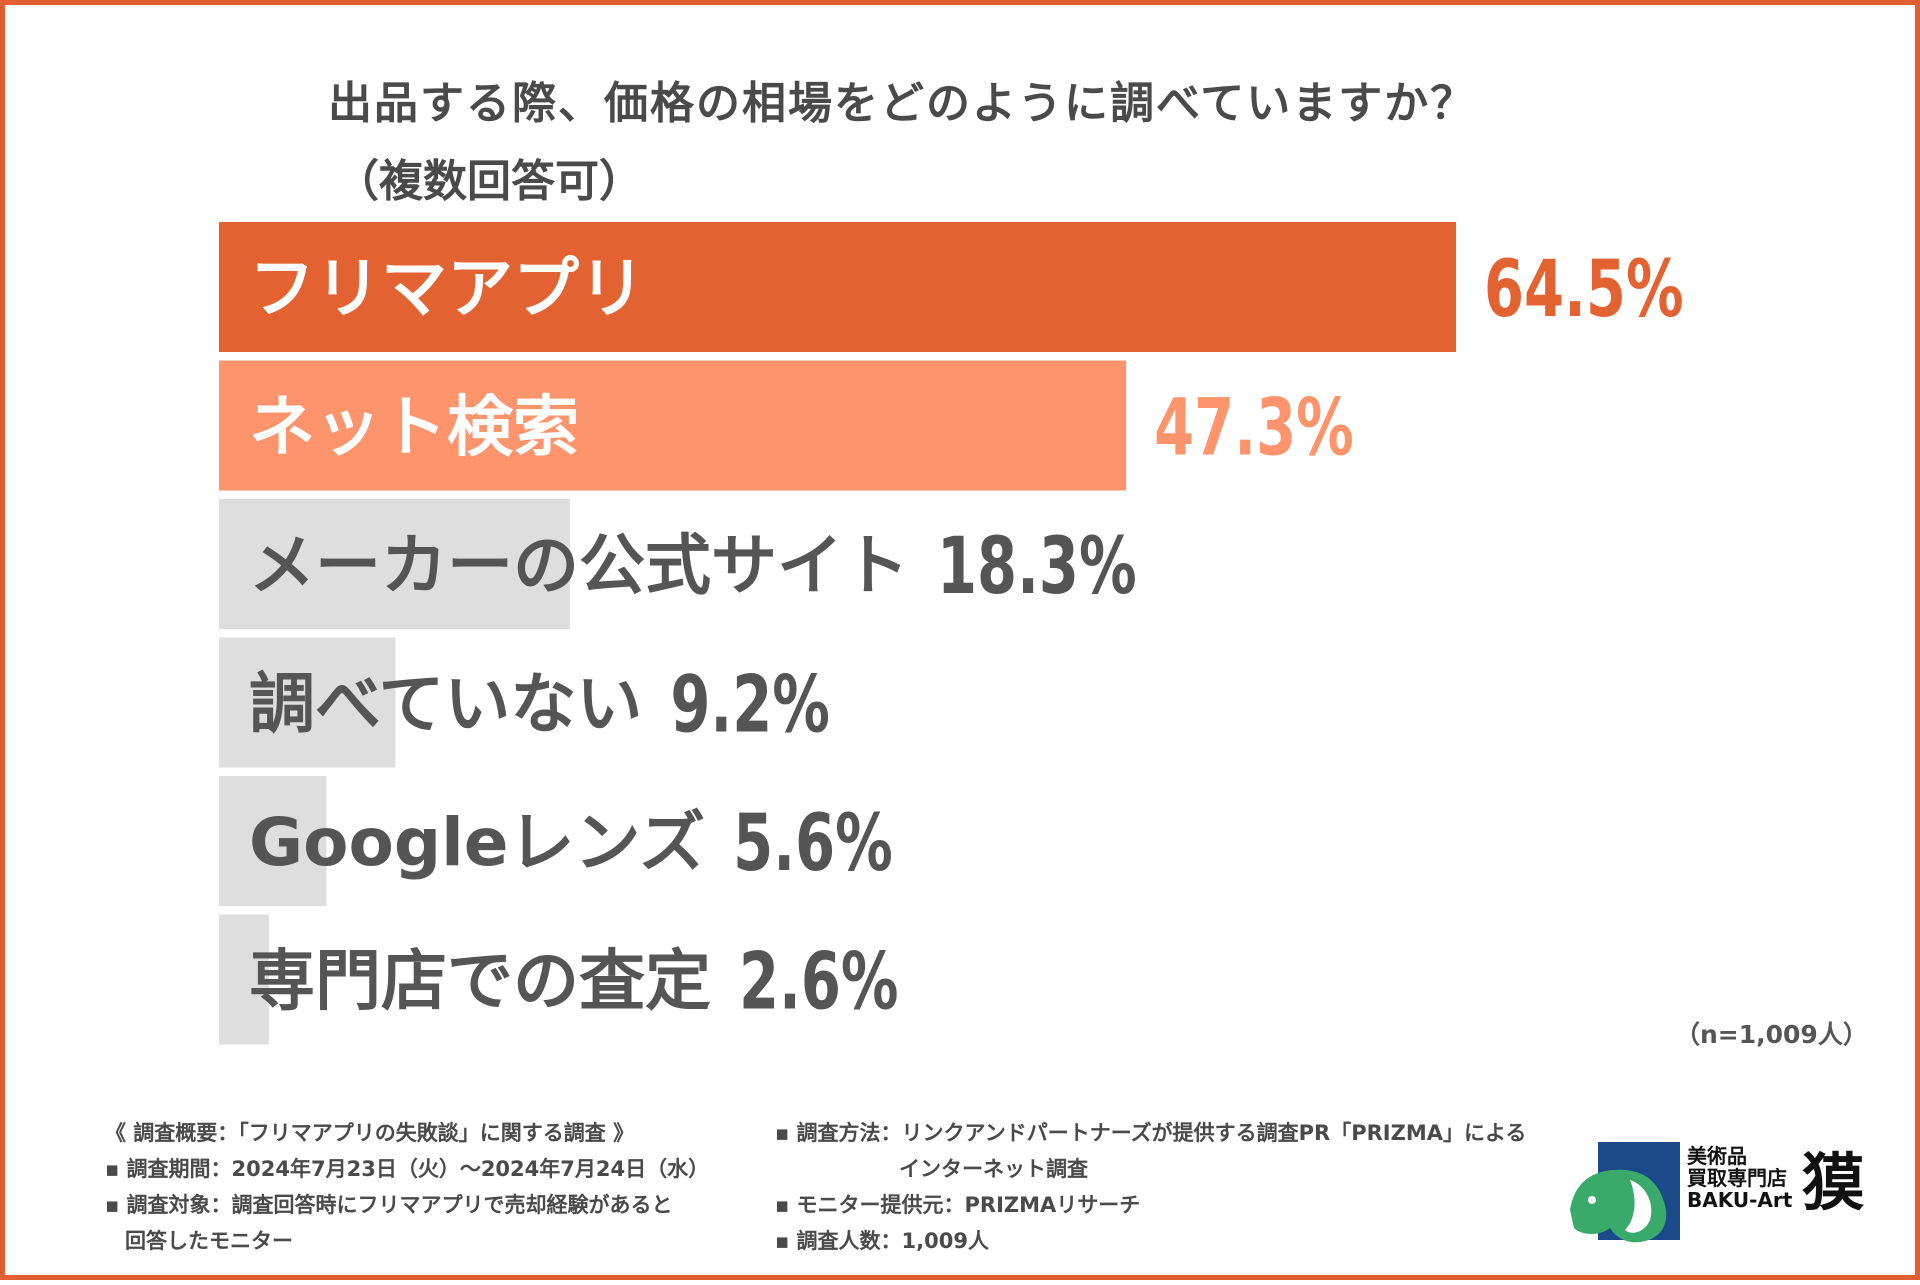 This screenshot has width=1920, height=1285. Describe the element at coordinates (1740, 1200) in the screenshot. I see `logo-line3: BAKU-Art` at that location.